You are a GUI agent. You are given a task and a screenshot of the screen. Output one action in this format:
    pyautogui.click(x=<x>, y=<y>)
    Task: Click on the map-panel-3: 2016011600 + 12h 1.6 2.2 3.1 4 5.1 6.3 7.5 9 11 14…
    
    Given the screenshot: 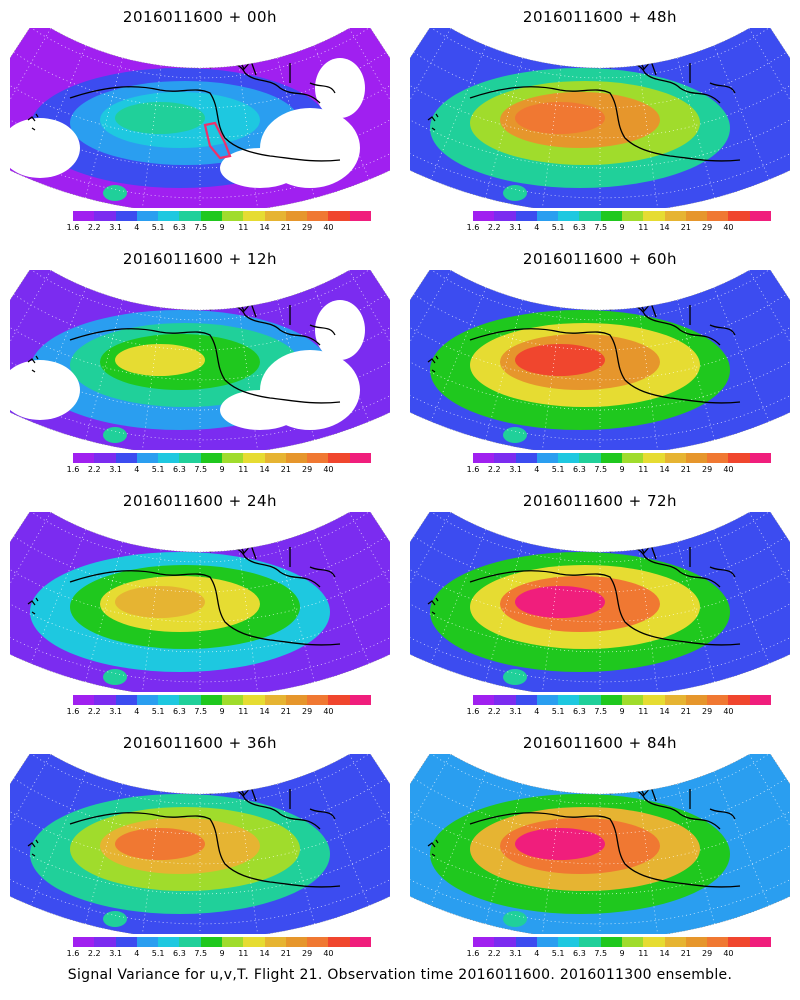 What is the action you would take?
    pyautogui.click(x=200, y=367)
    